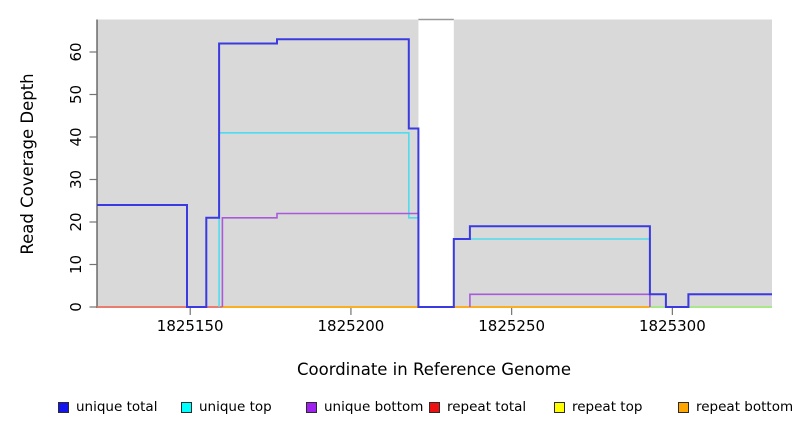  Describe the element at coordinates (186, 407) in the screenshot. I see `legend-swatch-unique-top` at that location.